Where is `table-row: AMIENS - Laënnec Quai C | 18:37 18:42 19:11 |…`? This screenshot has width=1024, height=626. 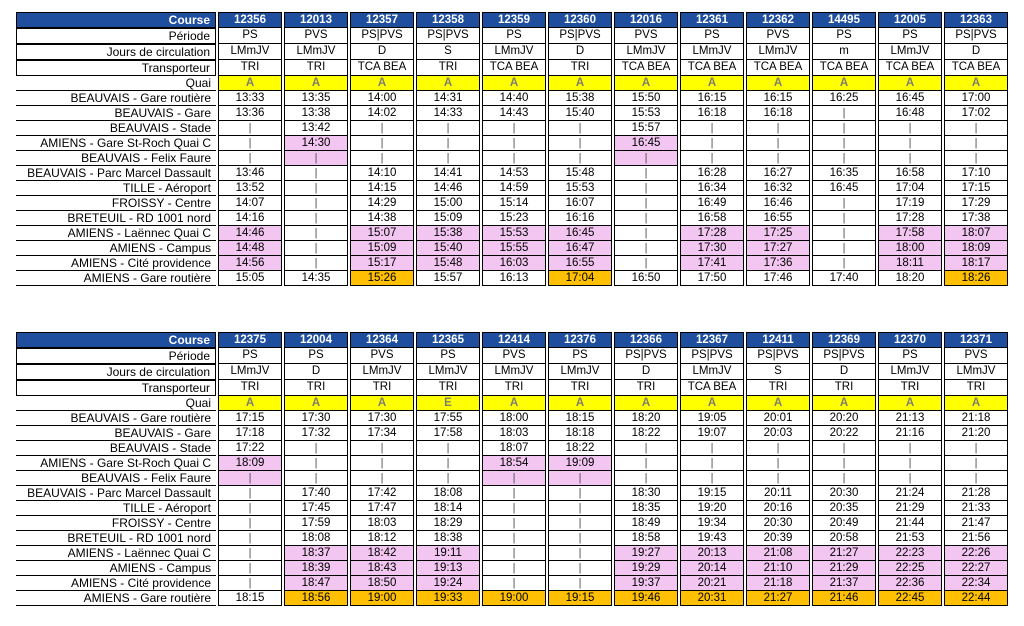 table-row: AMIENS - Laënnec Quai C | 18:37 18:42 19:11 |… is located at coordinates (512, 553).